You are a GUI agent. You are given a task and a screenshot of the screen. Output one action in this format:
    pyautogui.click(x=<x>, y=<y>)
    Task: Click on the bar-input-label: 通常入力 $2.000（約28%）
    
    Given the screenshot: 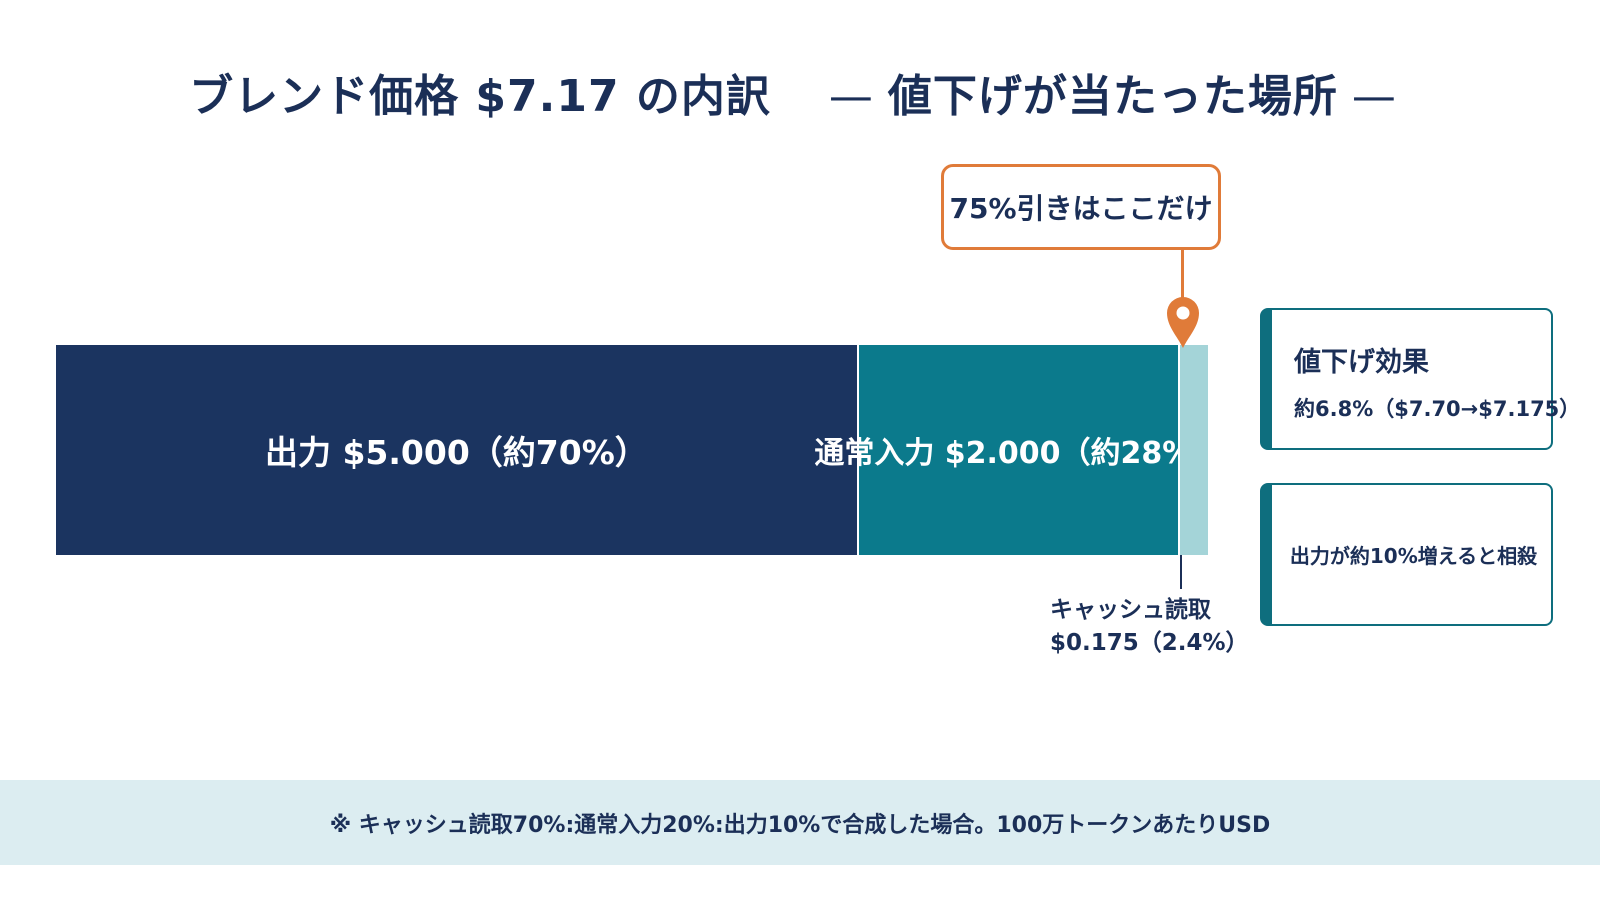 What is the action you would take?
    pyautogui.click(x=1018, y=453)
    